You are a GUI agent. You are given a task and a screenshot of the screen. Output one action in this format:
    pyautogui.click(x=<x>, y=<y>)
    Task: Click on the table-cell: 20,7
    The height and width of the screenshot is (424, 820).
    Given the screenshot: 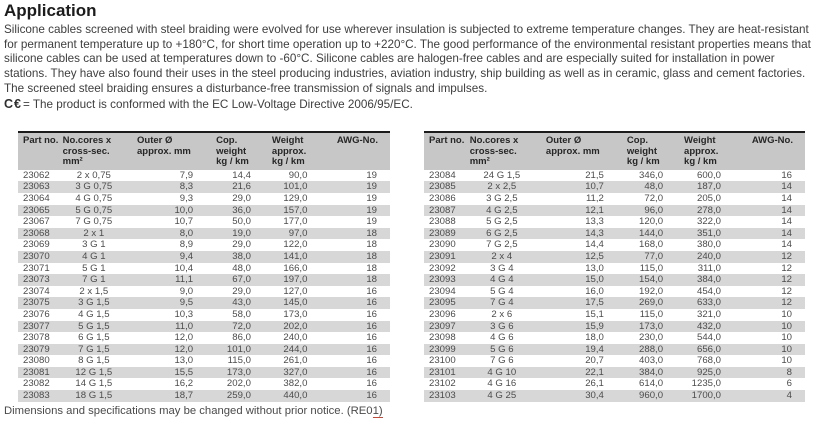 What is the action you would take?
    pyautogui.click(x=594, y=361)
    